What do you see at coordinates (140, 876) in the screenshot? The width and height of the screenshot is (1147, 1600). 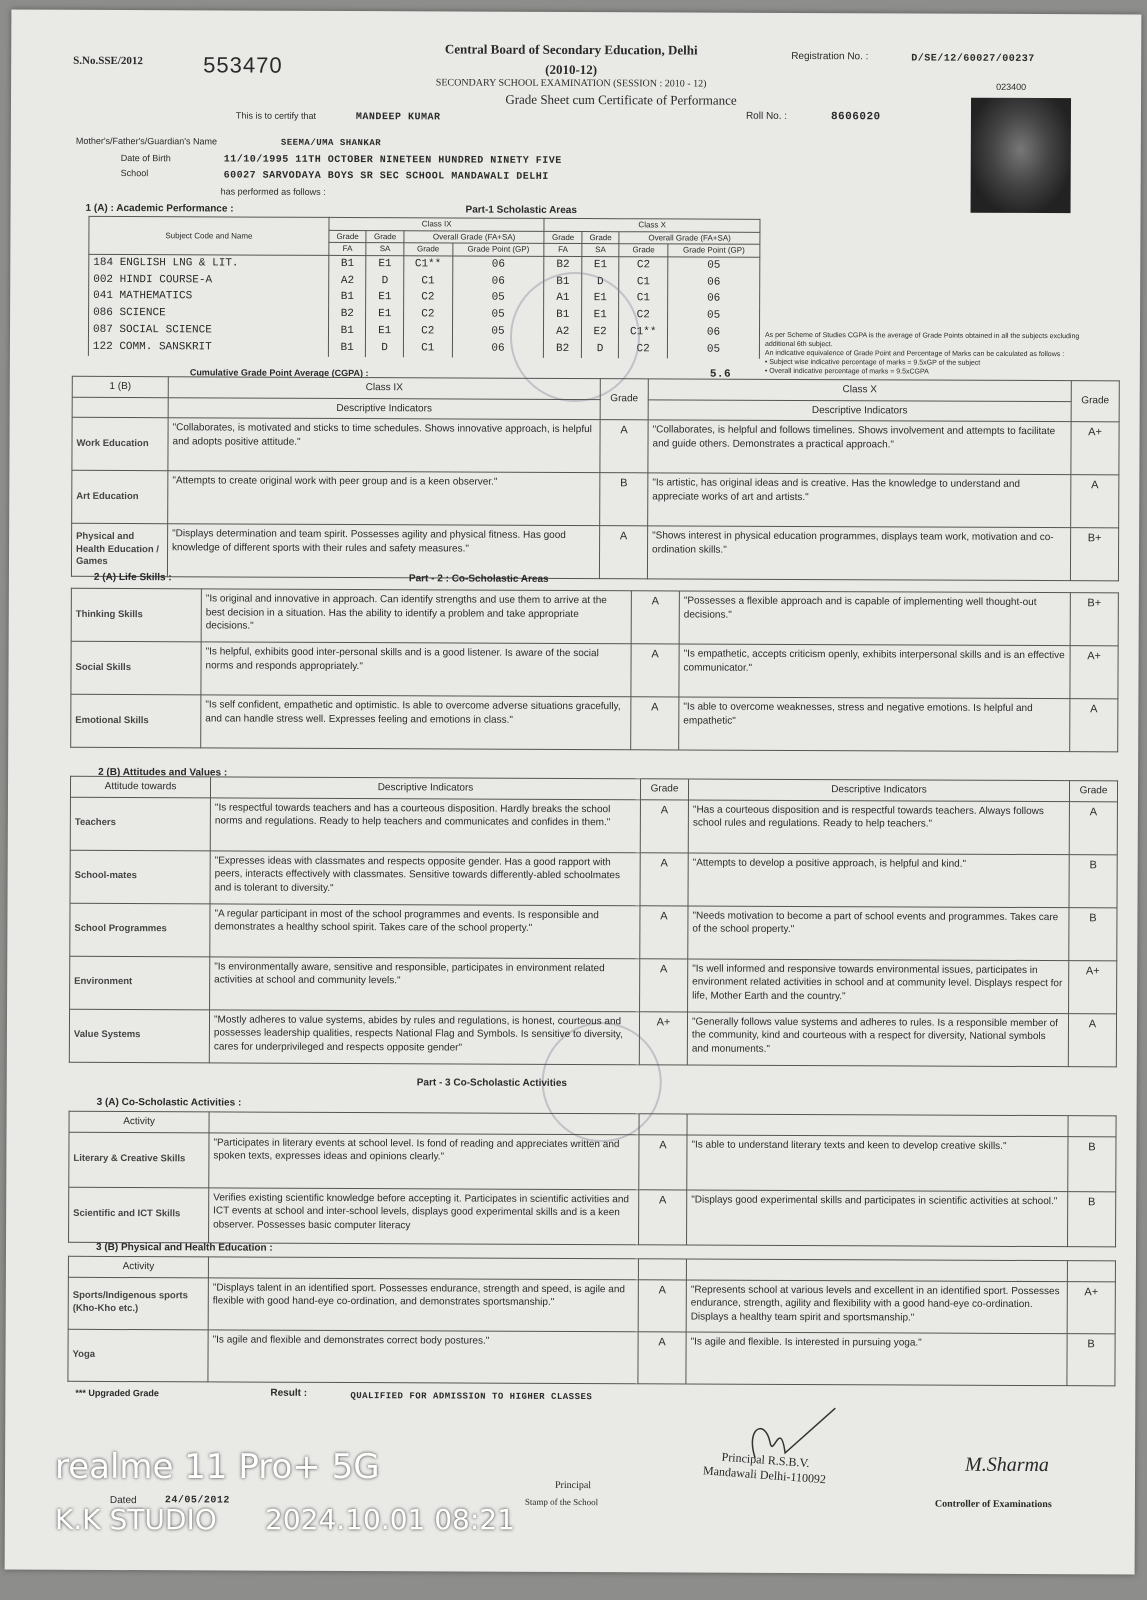 I see `area-label: School-mates` at bounding box center [140, 876].